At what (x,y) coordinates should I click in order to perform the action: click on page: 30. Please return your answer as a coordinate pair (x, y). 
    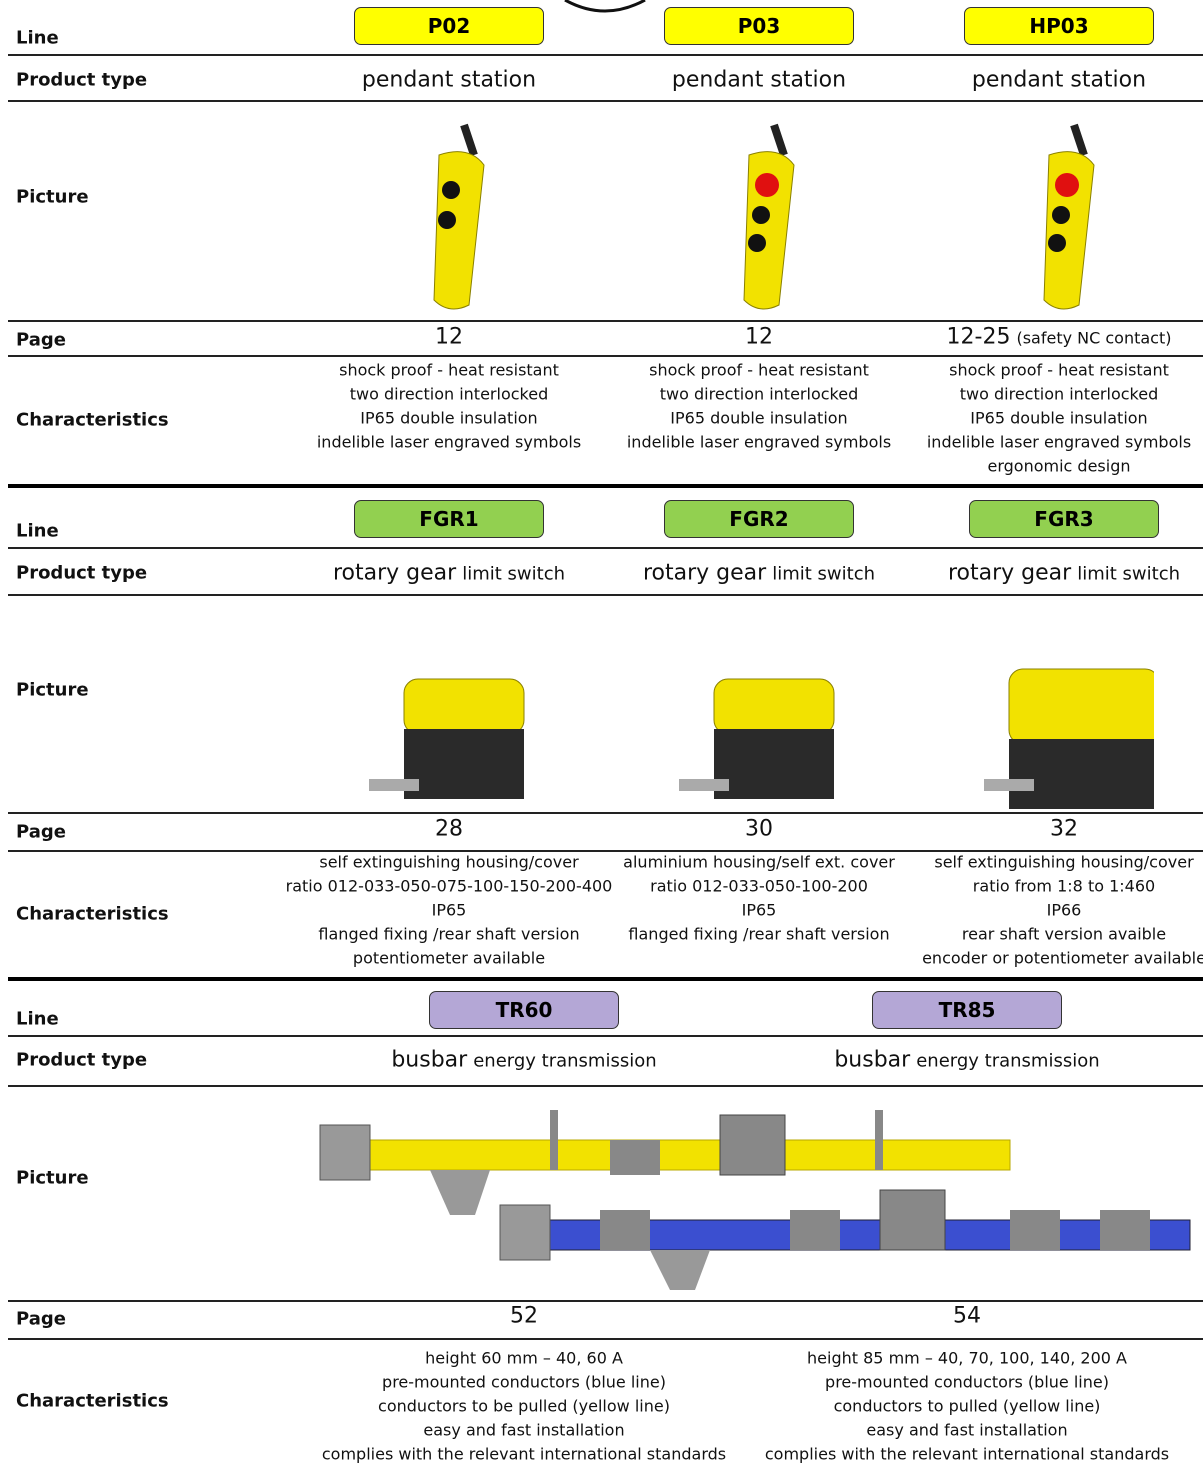
    Looking at the image, I should click on (759, 829).